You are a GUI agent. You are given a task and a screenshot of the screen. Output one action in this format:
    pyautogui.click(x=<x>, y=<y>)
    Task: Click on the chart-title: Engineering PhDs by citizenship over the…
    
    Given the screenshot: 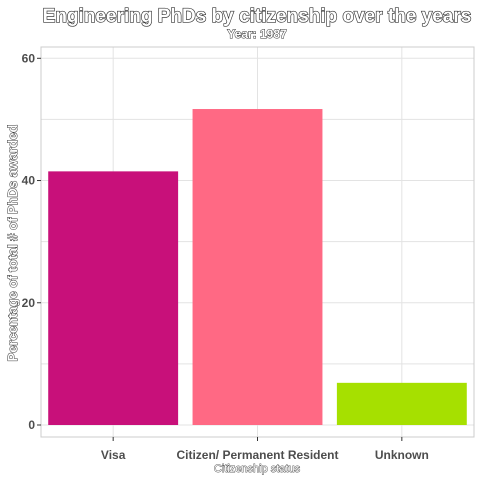 What is the action you would take?
    pyautogui.click(x=257, y=16)
    